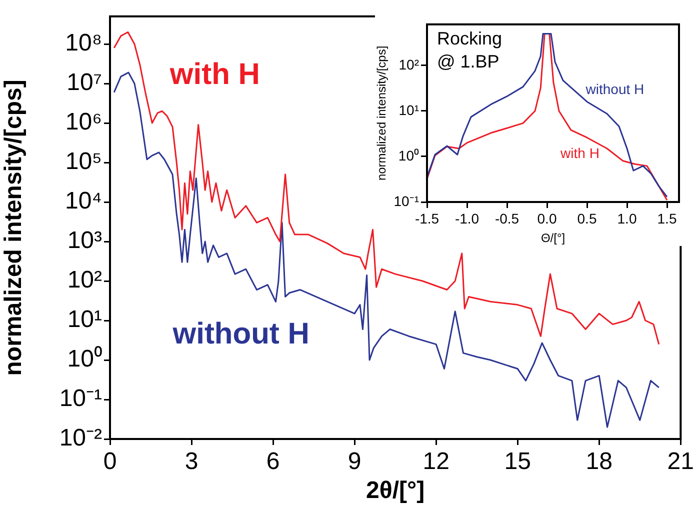  What do you see at coordinates (80, 438) in the screenshot?
I see `y-tick-label: 10⁻²` at bounding box center [80, 438].